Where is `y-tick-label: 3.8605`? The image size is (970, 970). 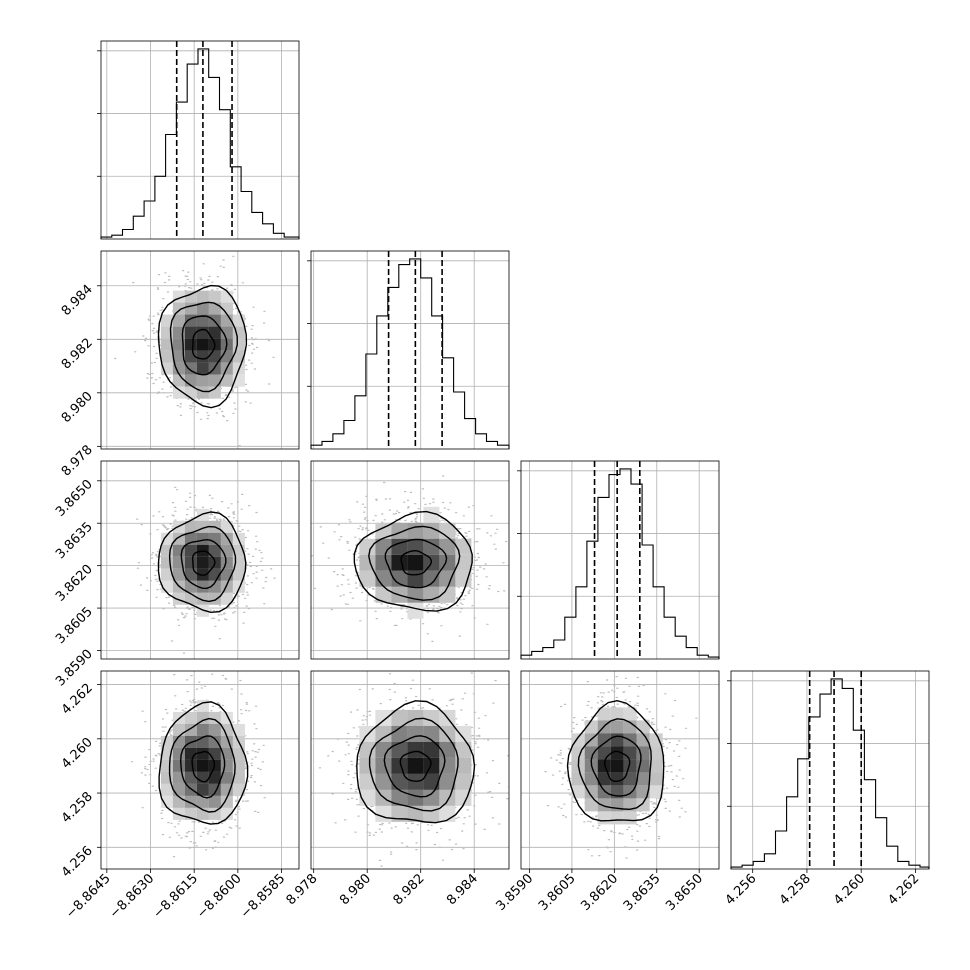 y-tick-label: 3.8605 is located at coordinates (74, 625).